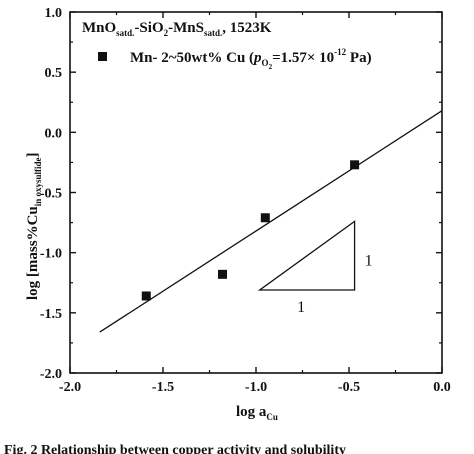 Image resolution: width=474 pixels, height=454 pixels. I want to click on y-tick-label: -0.5, so click(51, 194).